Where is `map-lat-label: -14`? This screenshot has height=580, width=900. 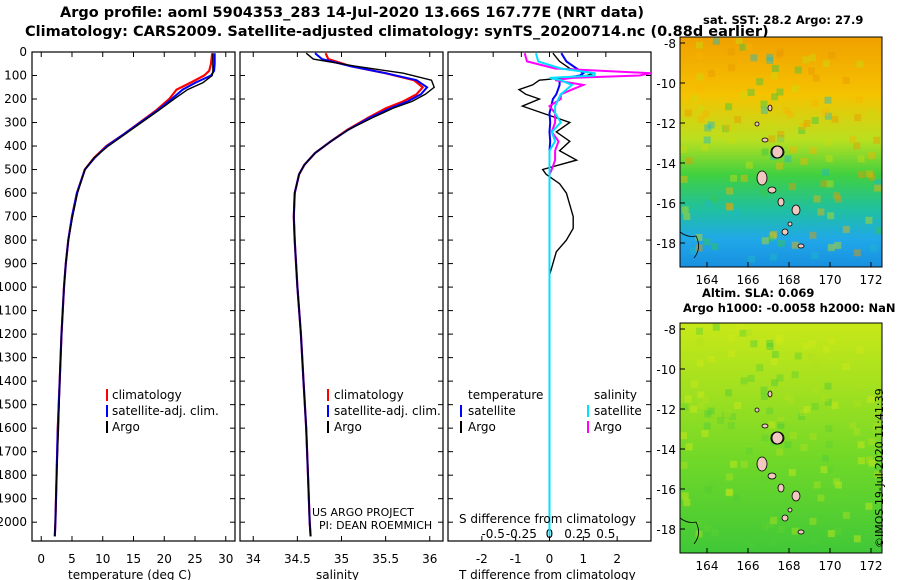 map-lat-label: -14 is located at coordinates (666, 164).